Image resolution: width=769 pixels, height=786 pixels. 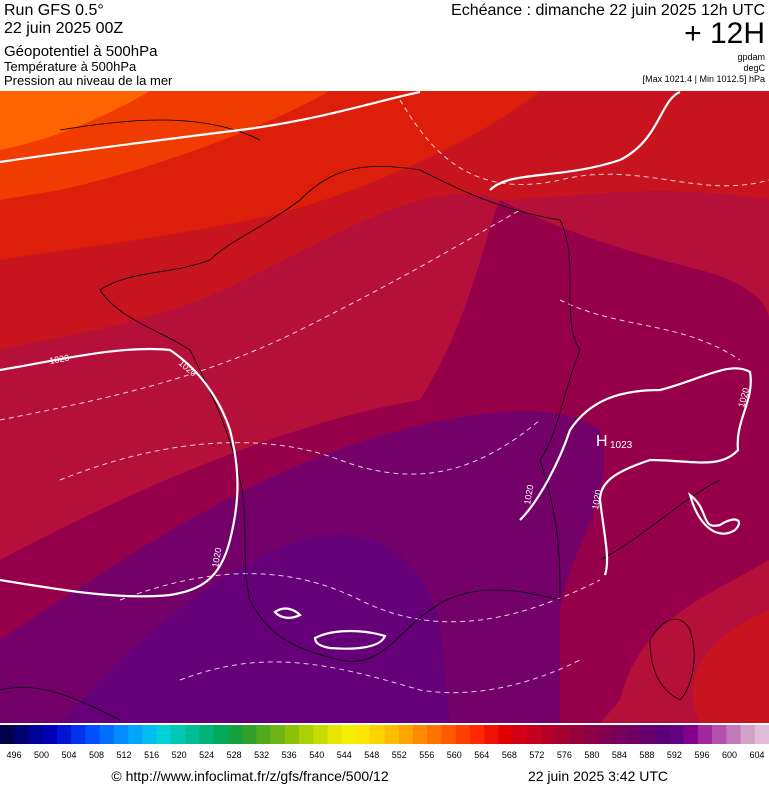 What do you see at coordinates (234, 755) in the screenshot?
I see `scale-label: 528` at bounding box center [234, 755].